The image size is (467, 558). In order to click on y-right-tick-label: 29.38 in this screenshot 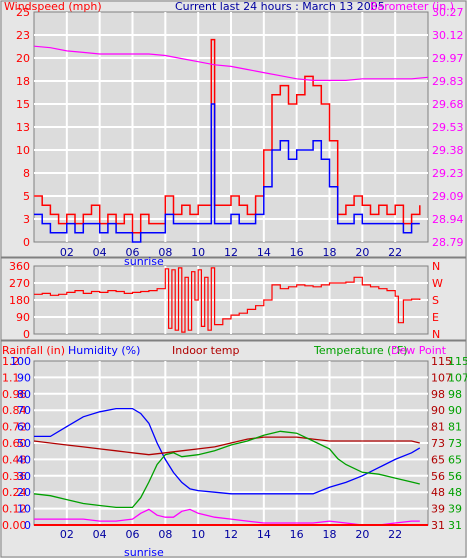, I will do `click(448, 150)`.